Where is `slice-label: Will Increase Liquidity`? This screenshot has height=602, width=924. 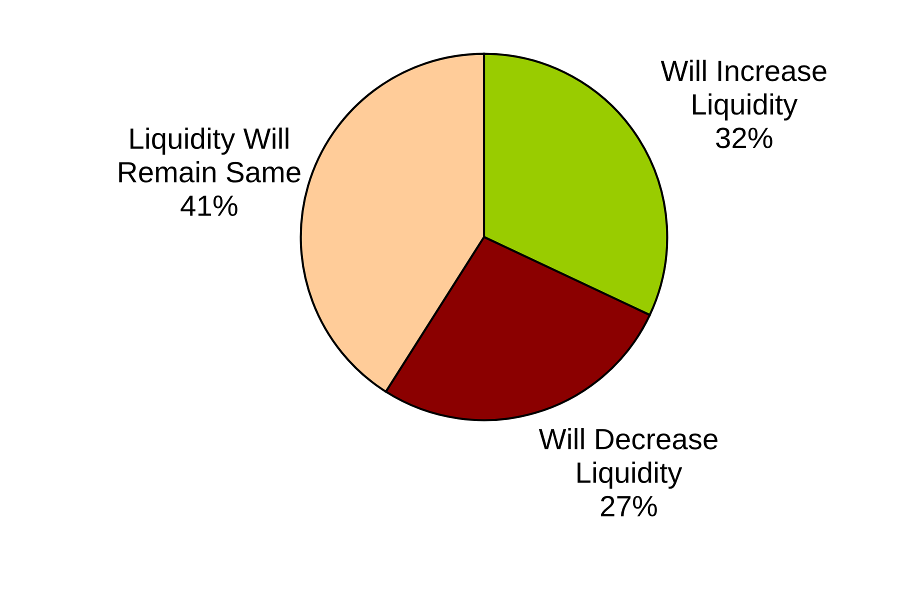 slice-label: Will Increase Liquidity is located at coordinates (743, 90).